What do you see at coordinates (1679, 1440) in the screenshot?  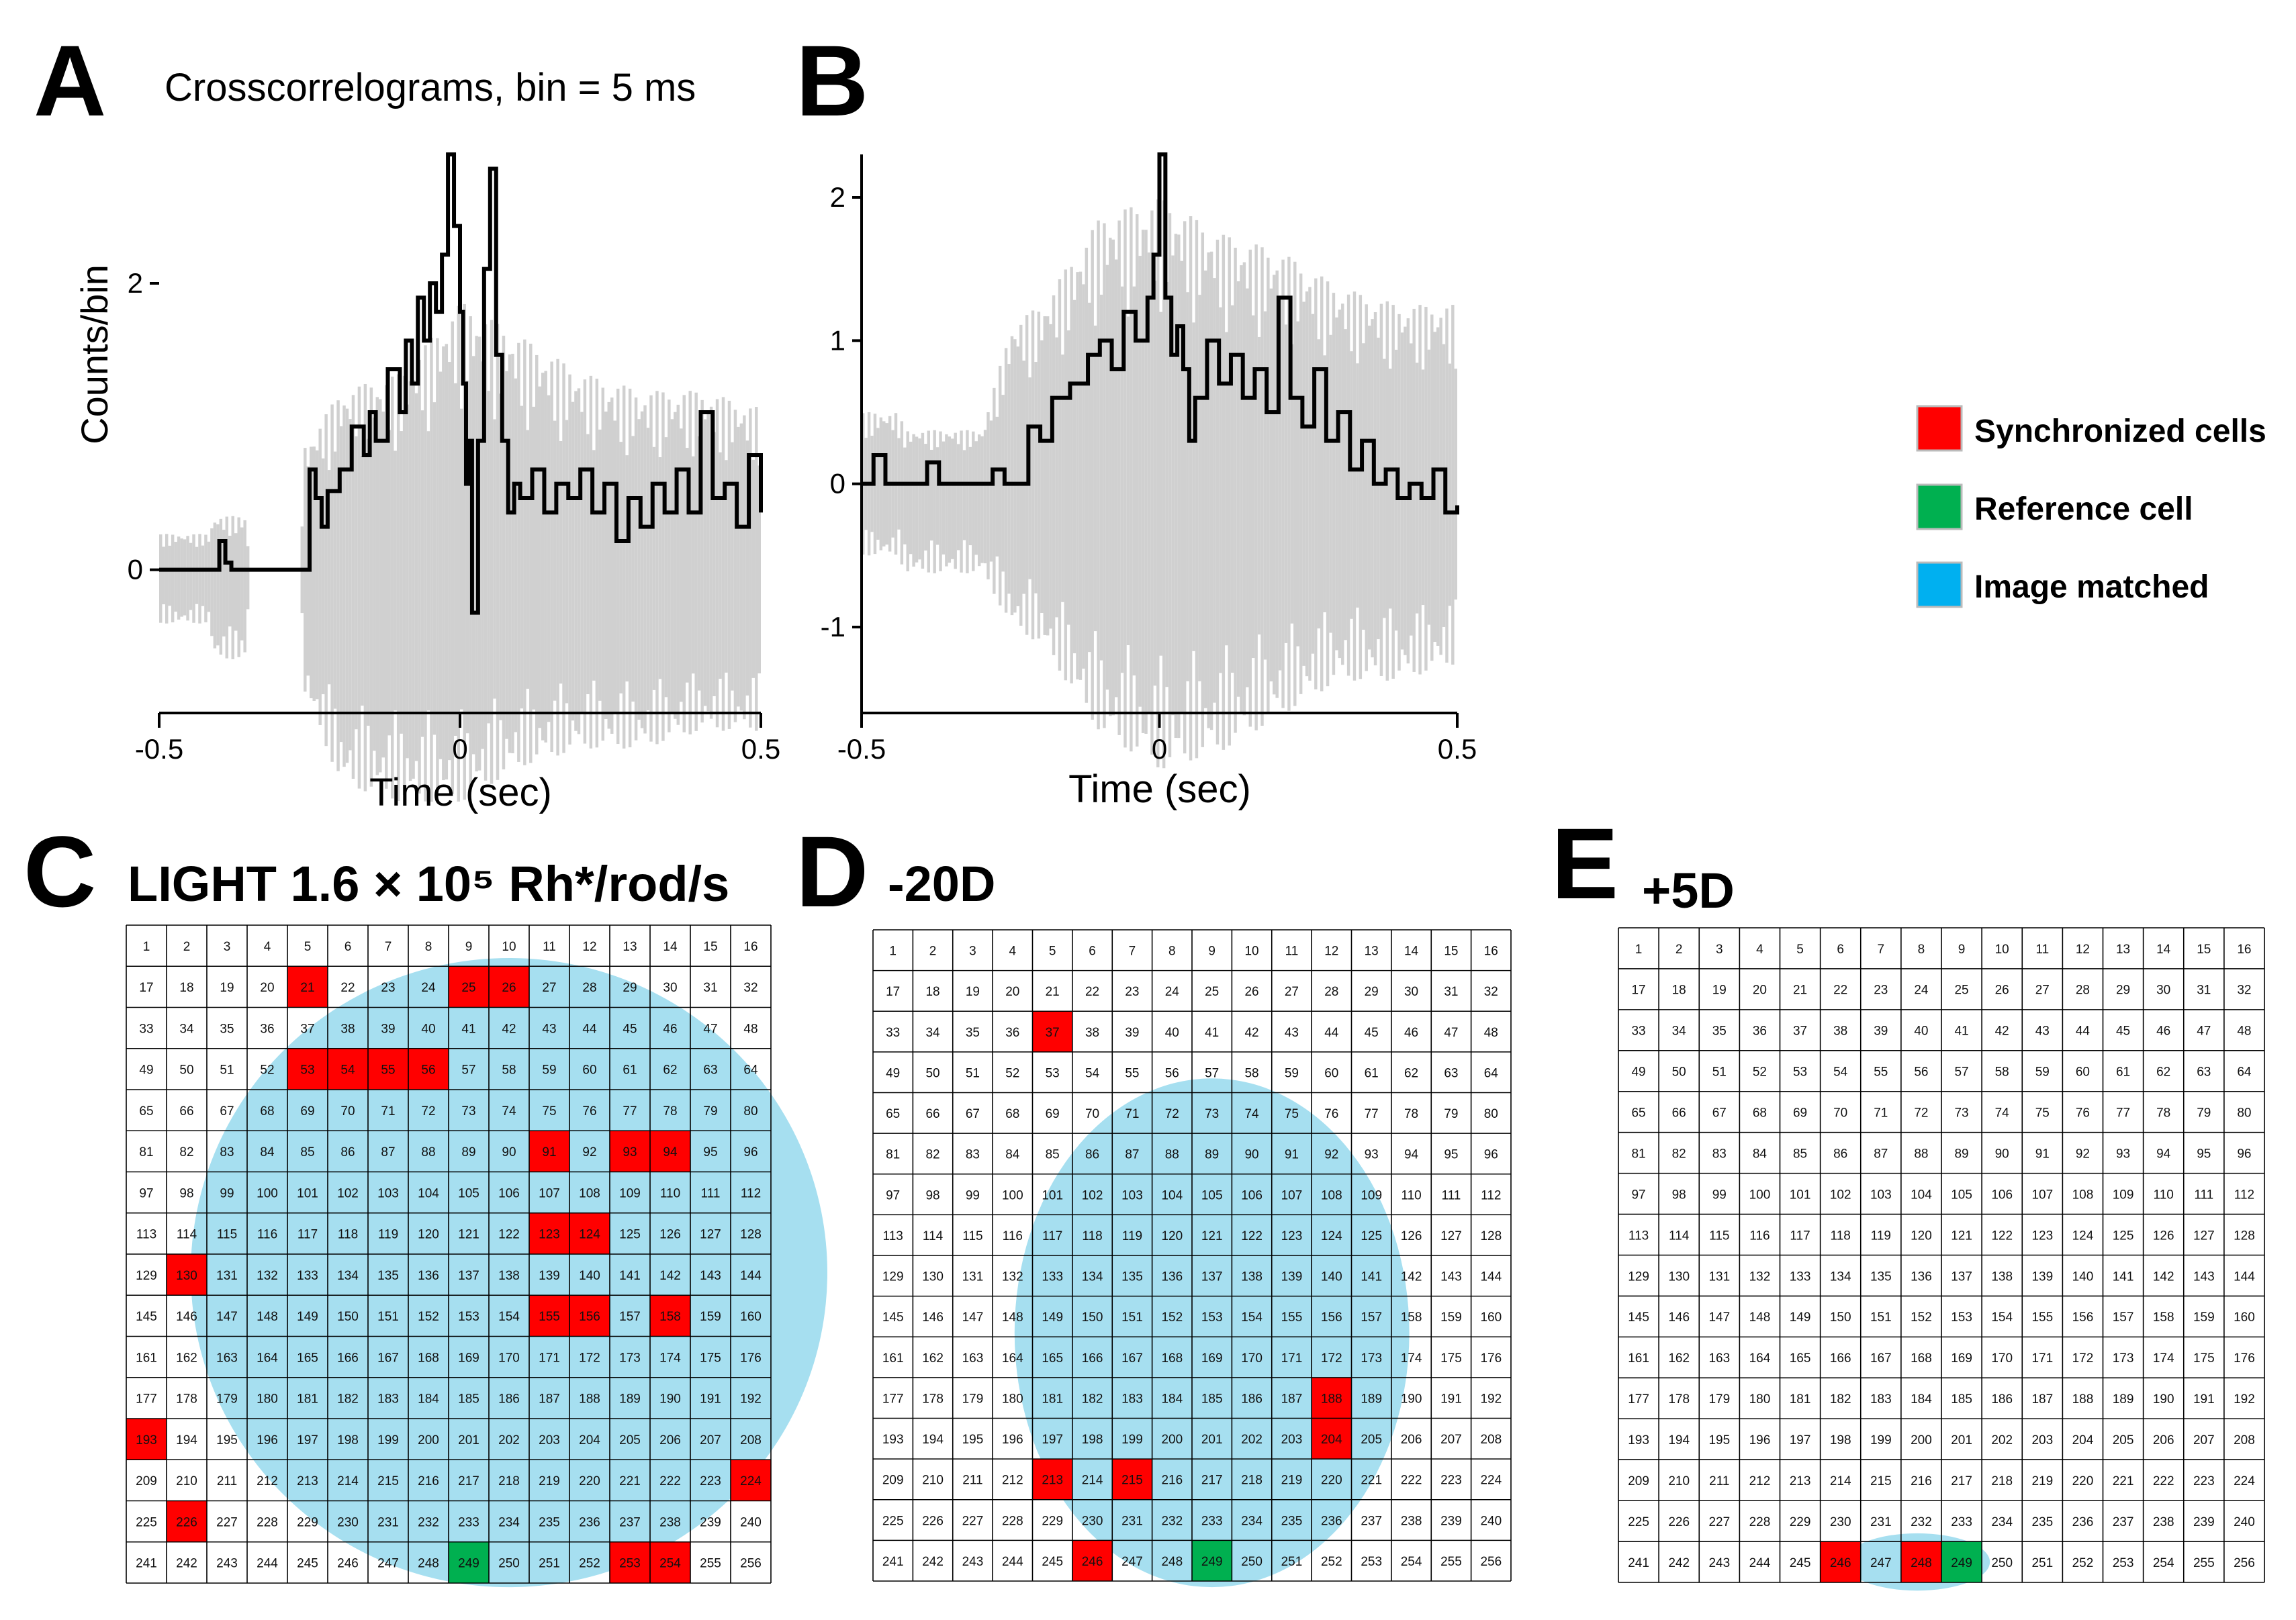 I see `cell-number: 194` at bounding box center [1679, 1440].